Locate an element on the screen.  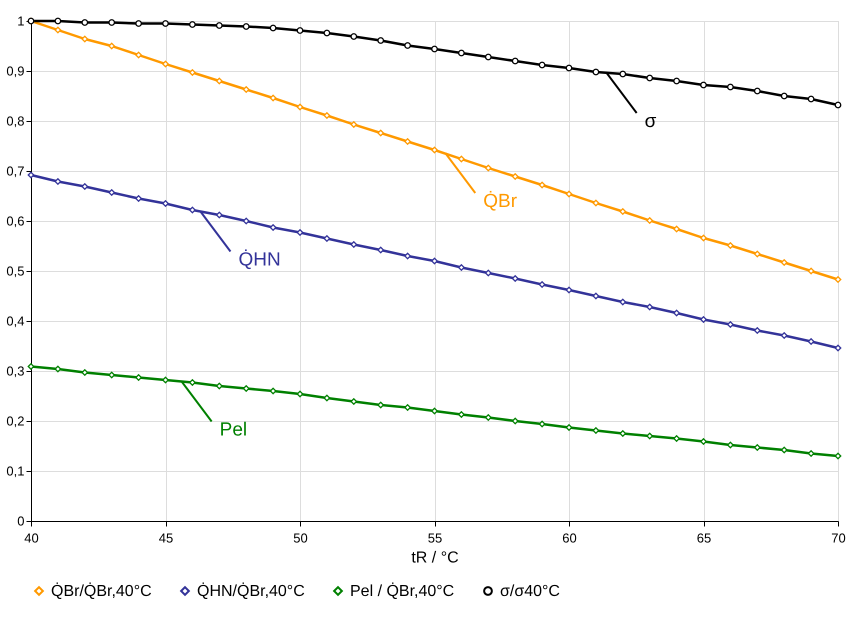
legend-label: σ/σ40°C is located at coordinates (530, 591).